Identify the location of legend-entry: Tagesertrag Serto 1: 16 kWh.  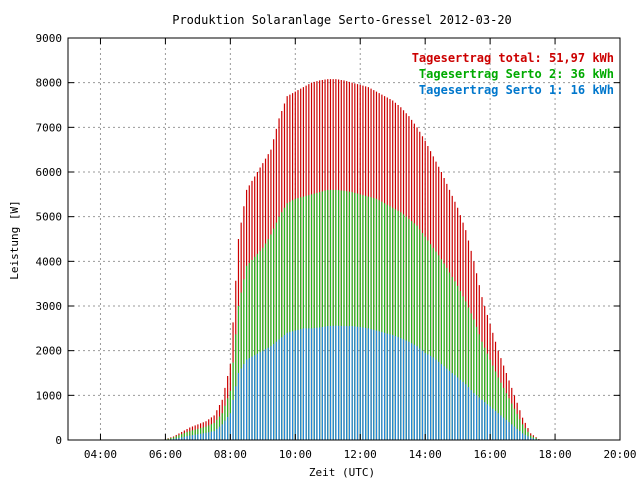
(516, 90).